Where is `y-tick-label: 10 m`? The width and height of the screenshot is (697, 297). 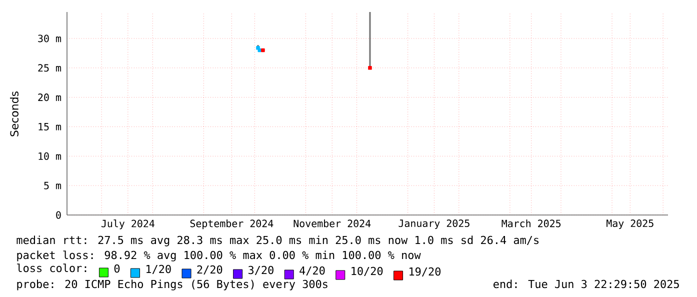 y-tick-label: 10 m is located at coordinates (50, 156).